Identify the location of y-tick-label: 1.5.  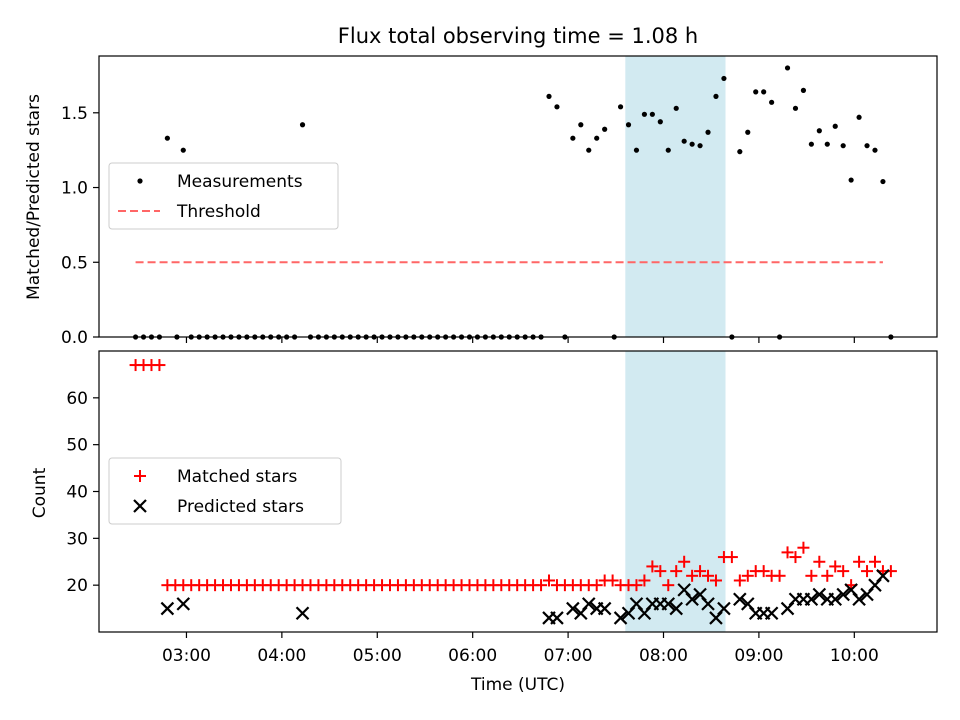
(74, 114).